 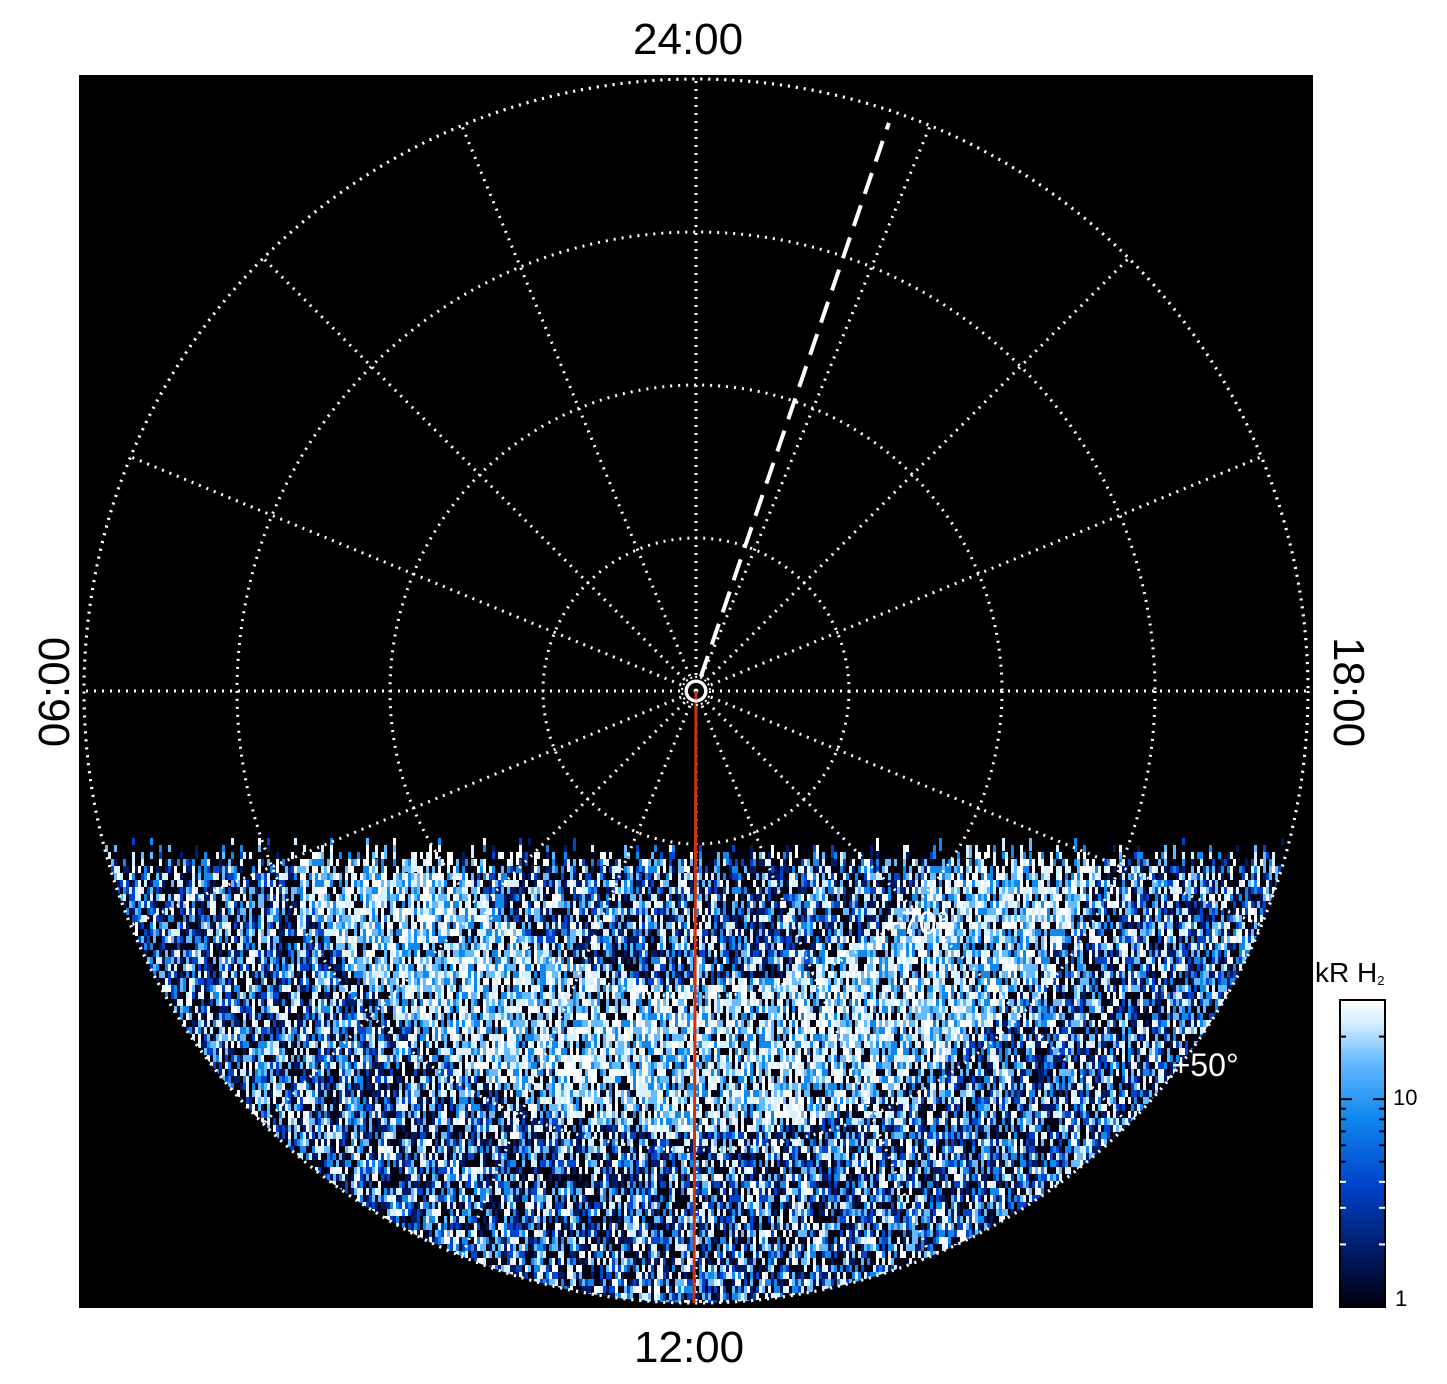 What do you see at coordinates (1401, 1299) in the screenshot?
I see `colorbar-tick-1: 1` at bounding box center [1401, 1299].